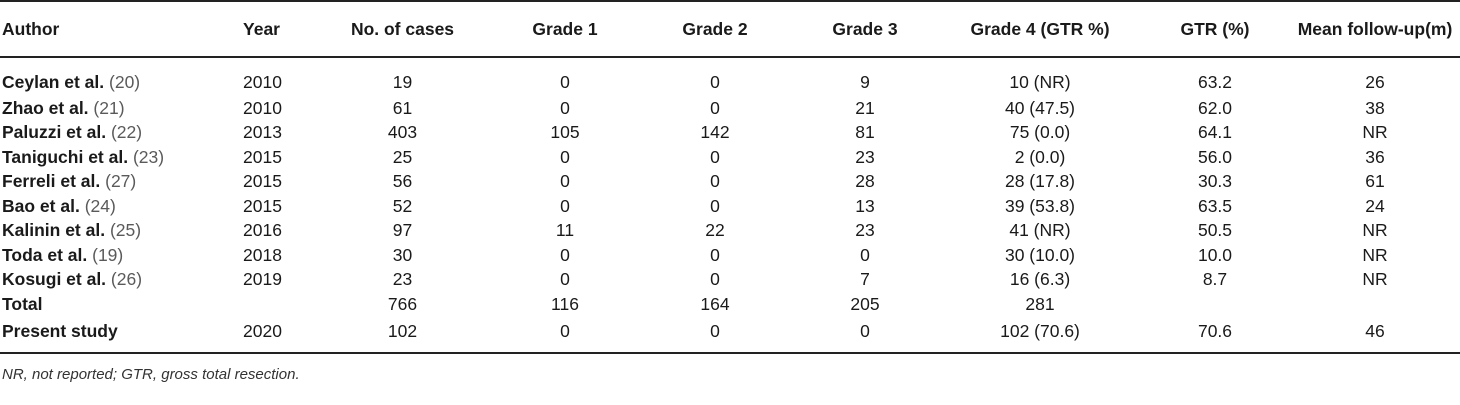 This screenshot has height=405, width=1460. Describe the element at coordinates (730, 335) in the screenshot. I see `table-row: Present study 2020 102 0 0 0 102 (70.6) 70.6 46` at that location.